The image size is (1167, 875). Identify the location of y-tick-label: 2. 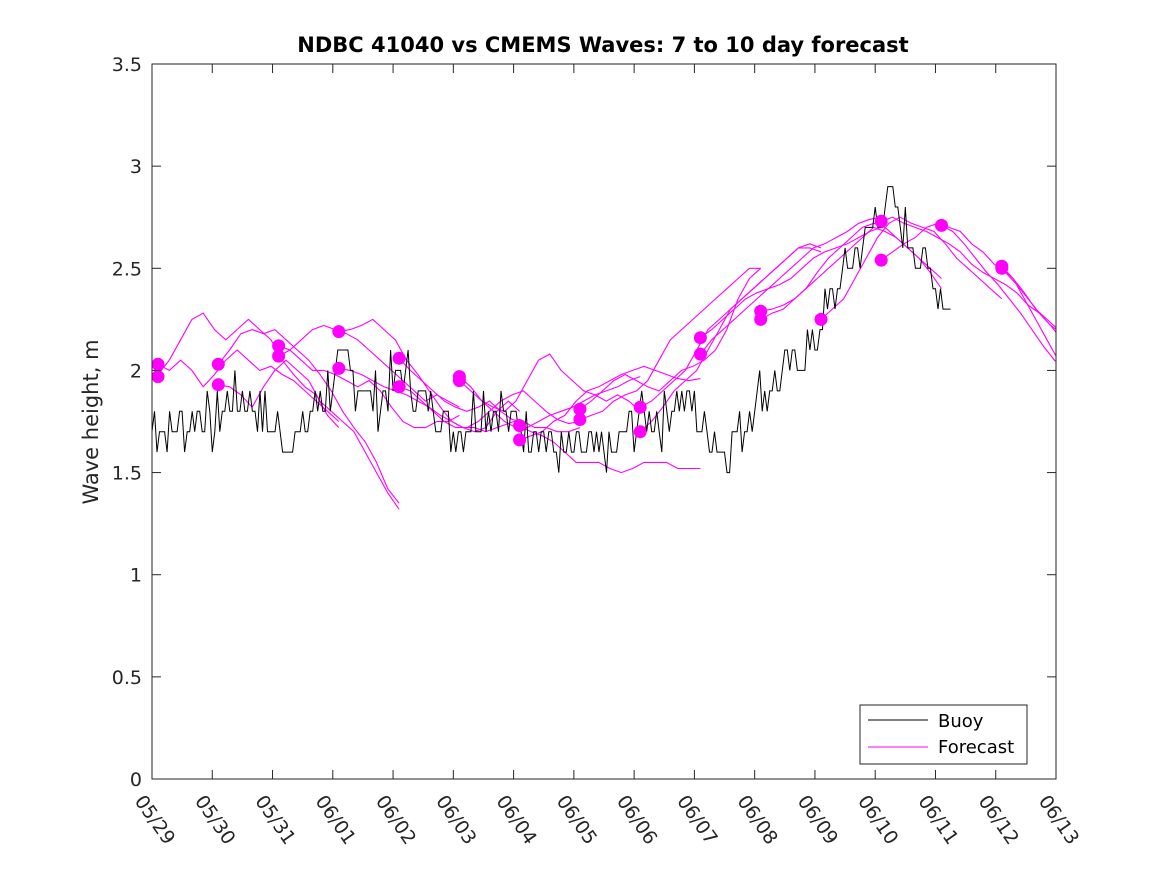
(136, 371).